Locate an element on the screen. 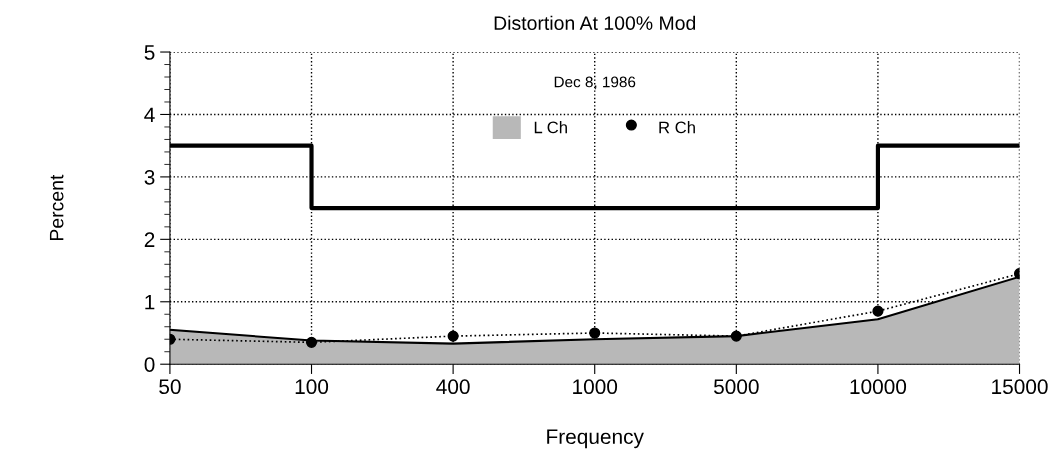  x-tick-label: 5000 is located at coordinates (736, 387).